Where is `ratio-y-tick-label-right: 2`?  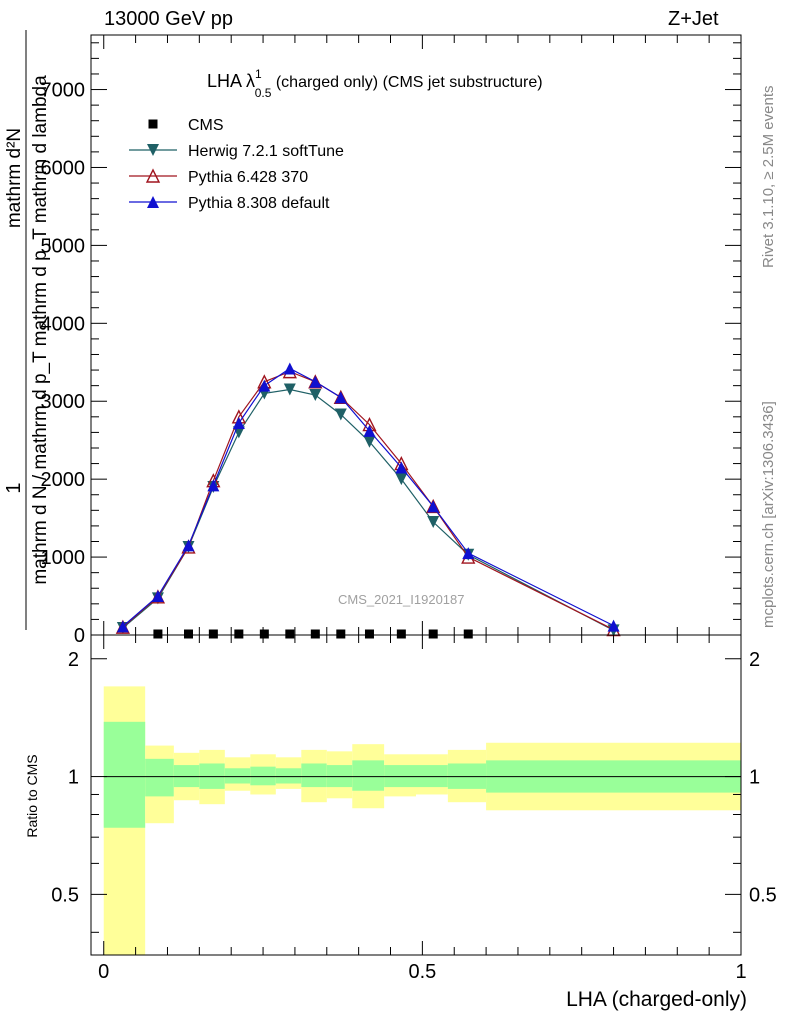 ratio-y-tick-label-right: 2 is located at coordinates (754, 660).